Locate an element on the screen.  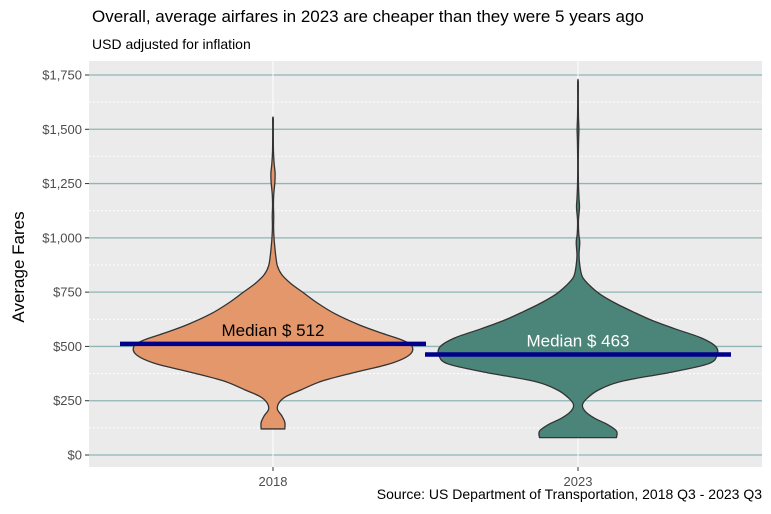
y-tick-label: $250 is located at coordinates (67, 400).